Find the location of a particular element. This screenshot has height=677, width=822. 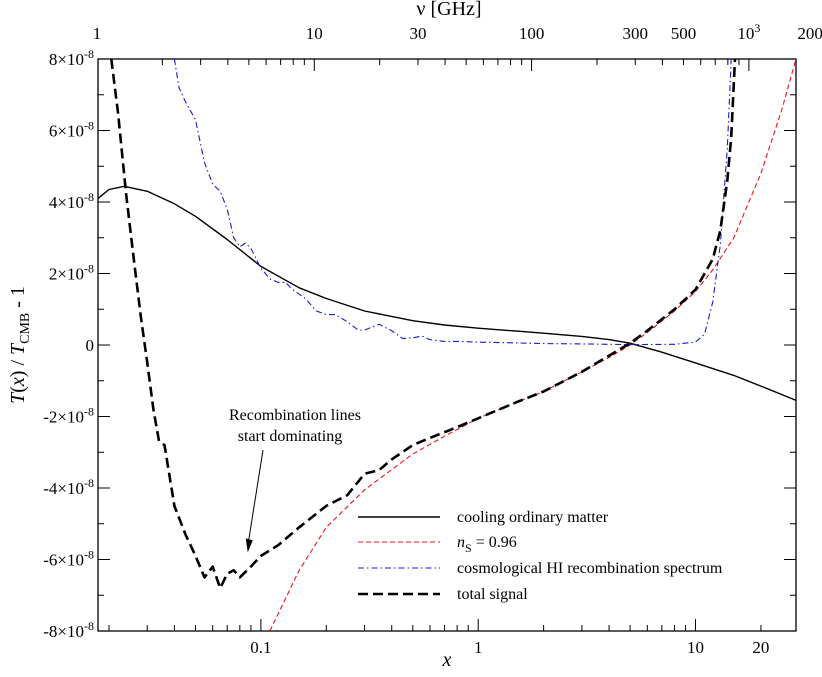

y-tick-label: 0 is located at coordinates (90, 345).